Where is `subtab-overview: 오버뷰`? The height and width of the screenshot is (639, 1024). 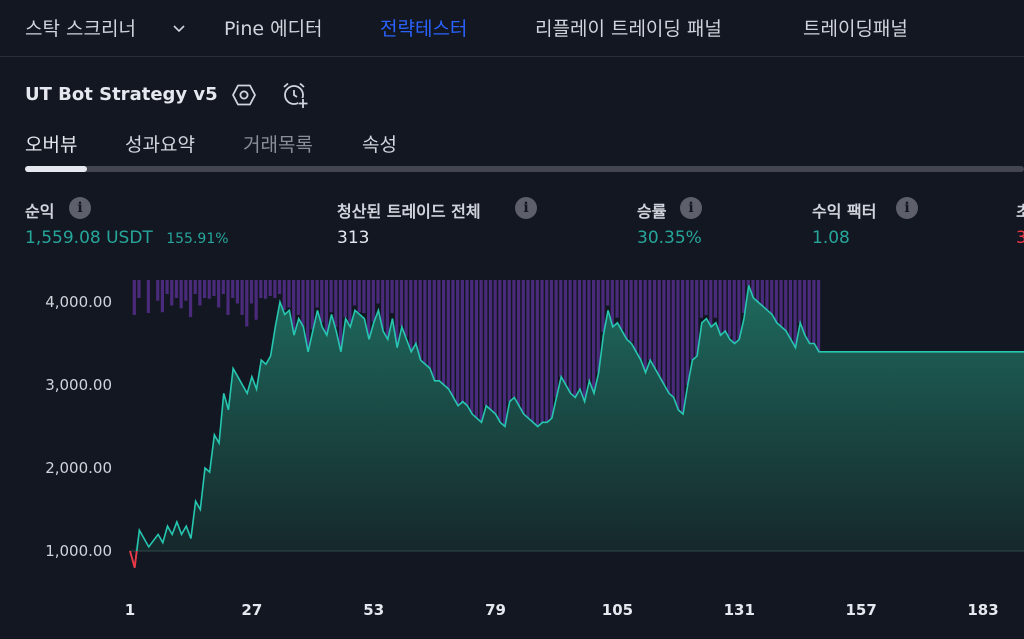 subtab-overview: 오버뷰 is located at coordinates (51, 145).